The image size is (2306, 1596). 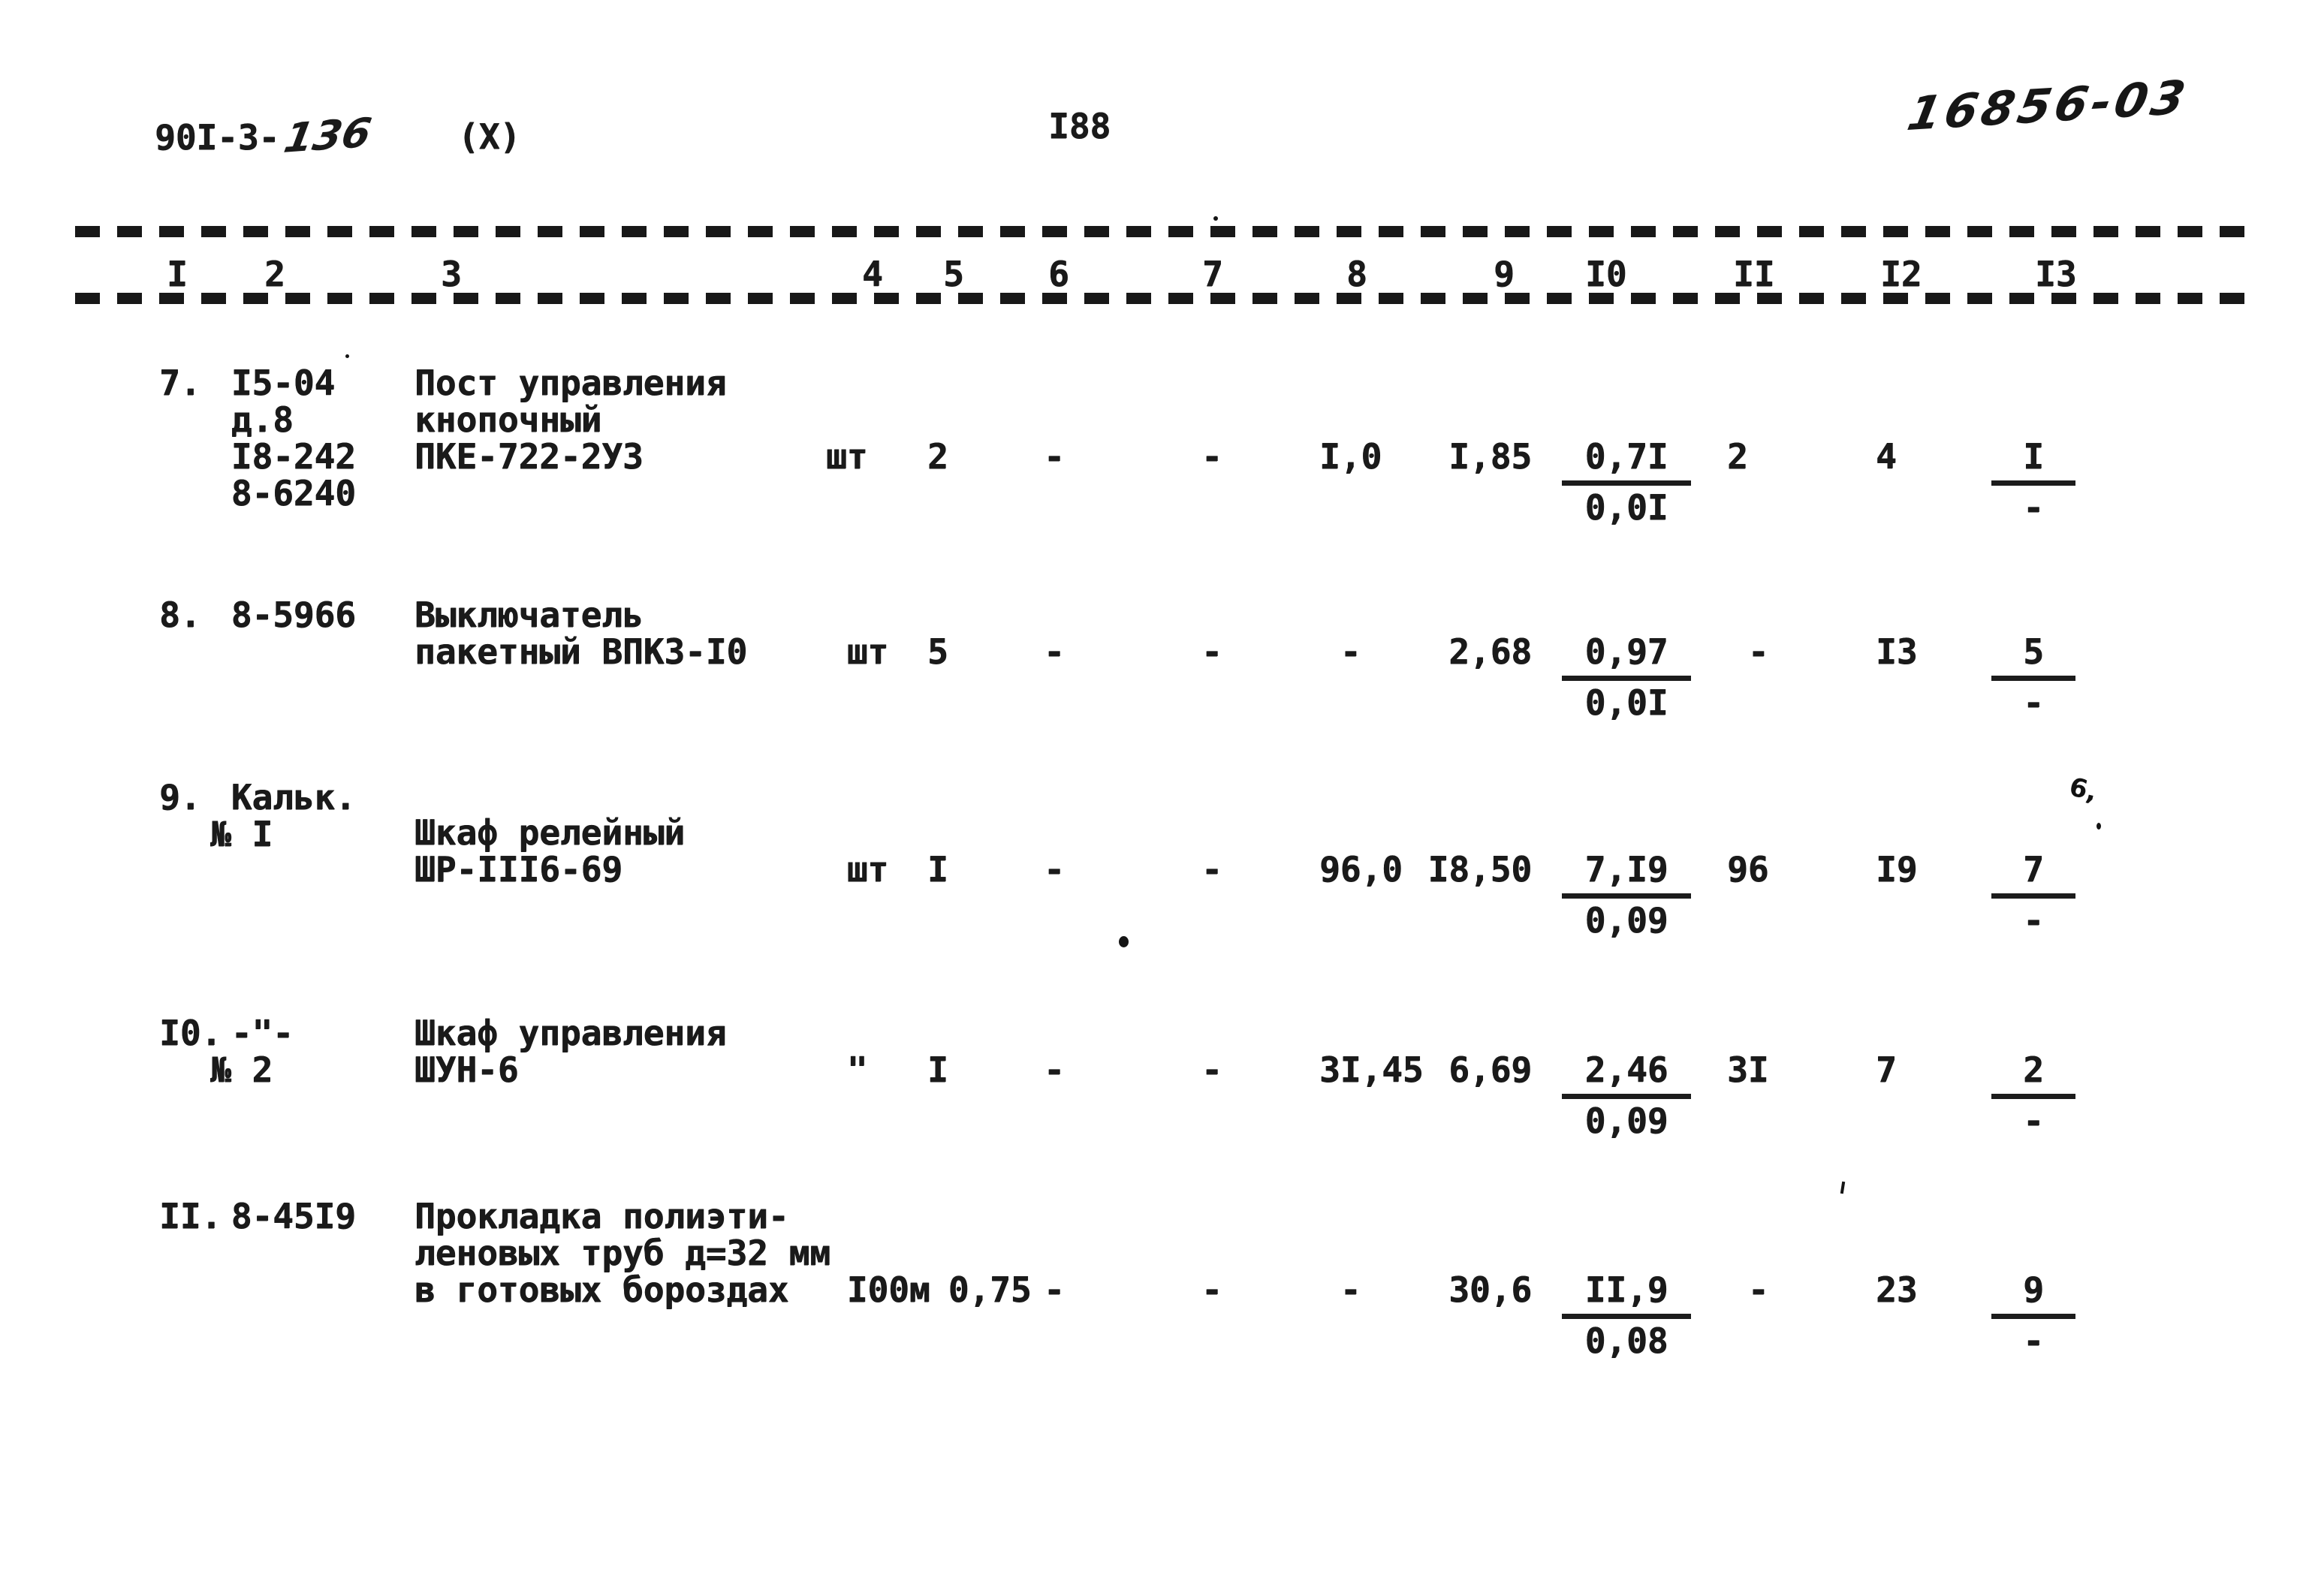 What do you see at coordinates (2056, 274) in the screenshot?
I see `column-header-13: I3` at bounding box center [2056, 274].